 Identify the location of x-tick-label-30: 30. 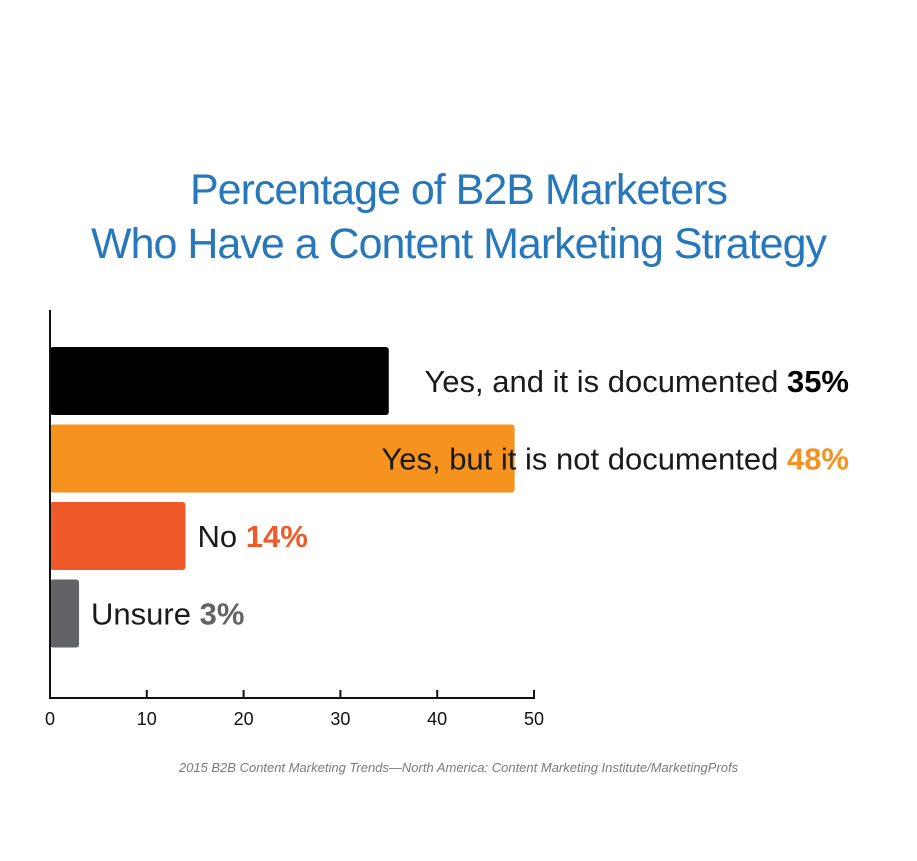
(340, 719).